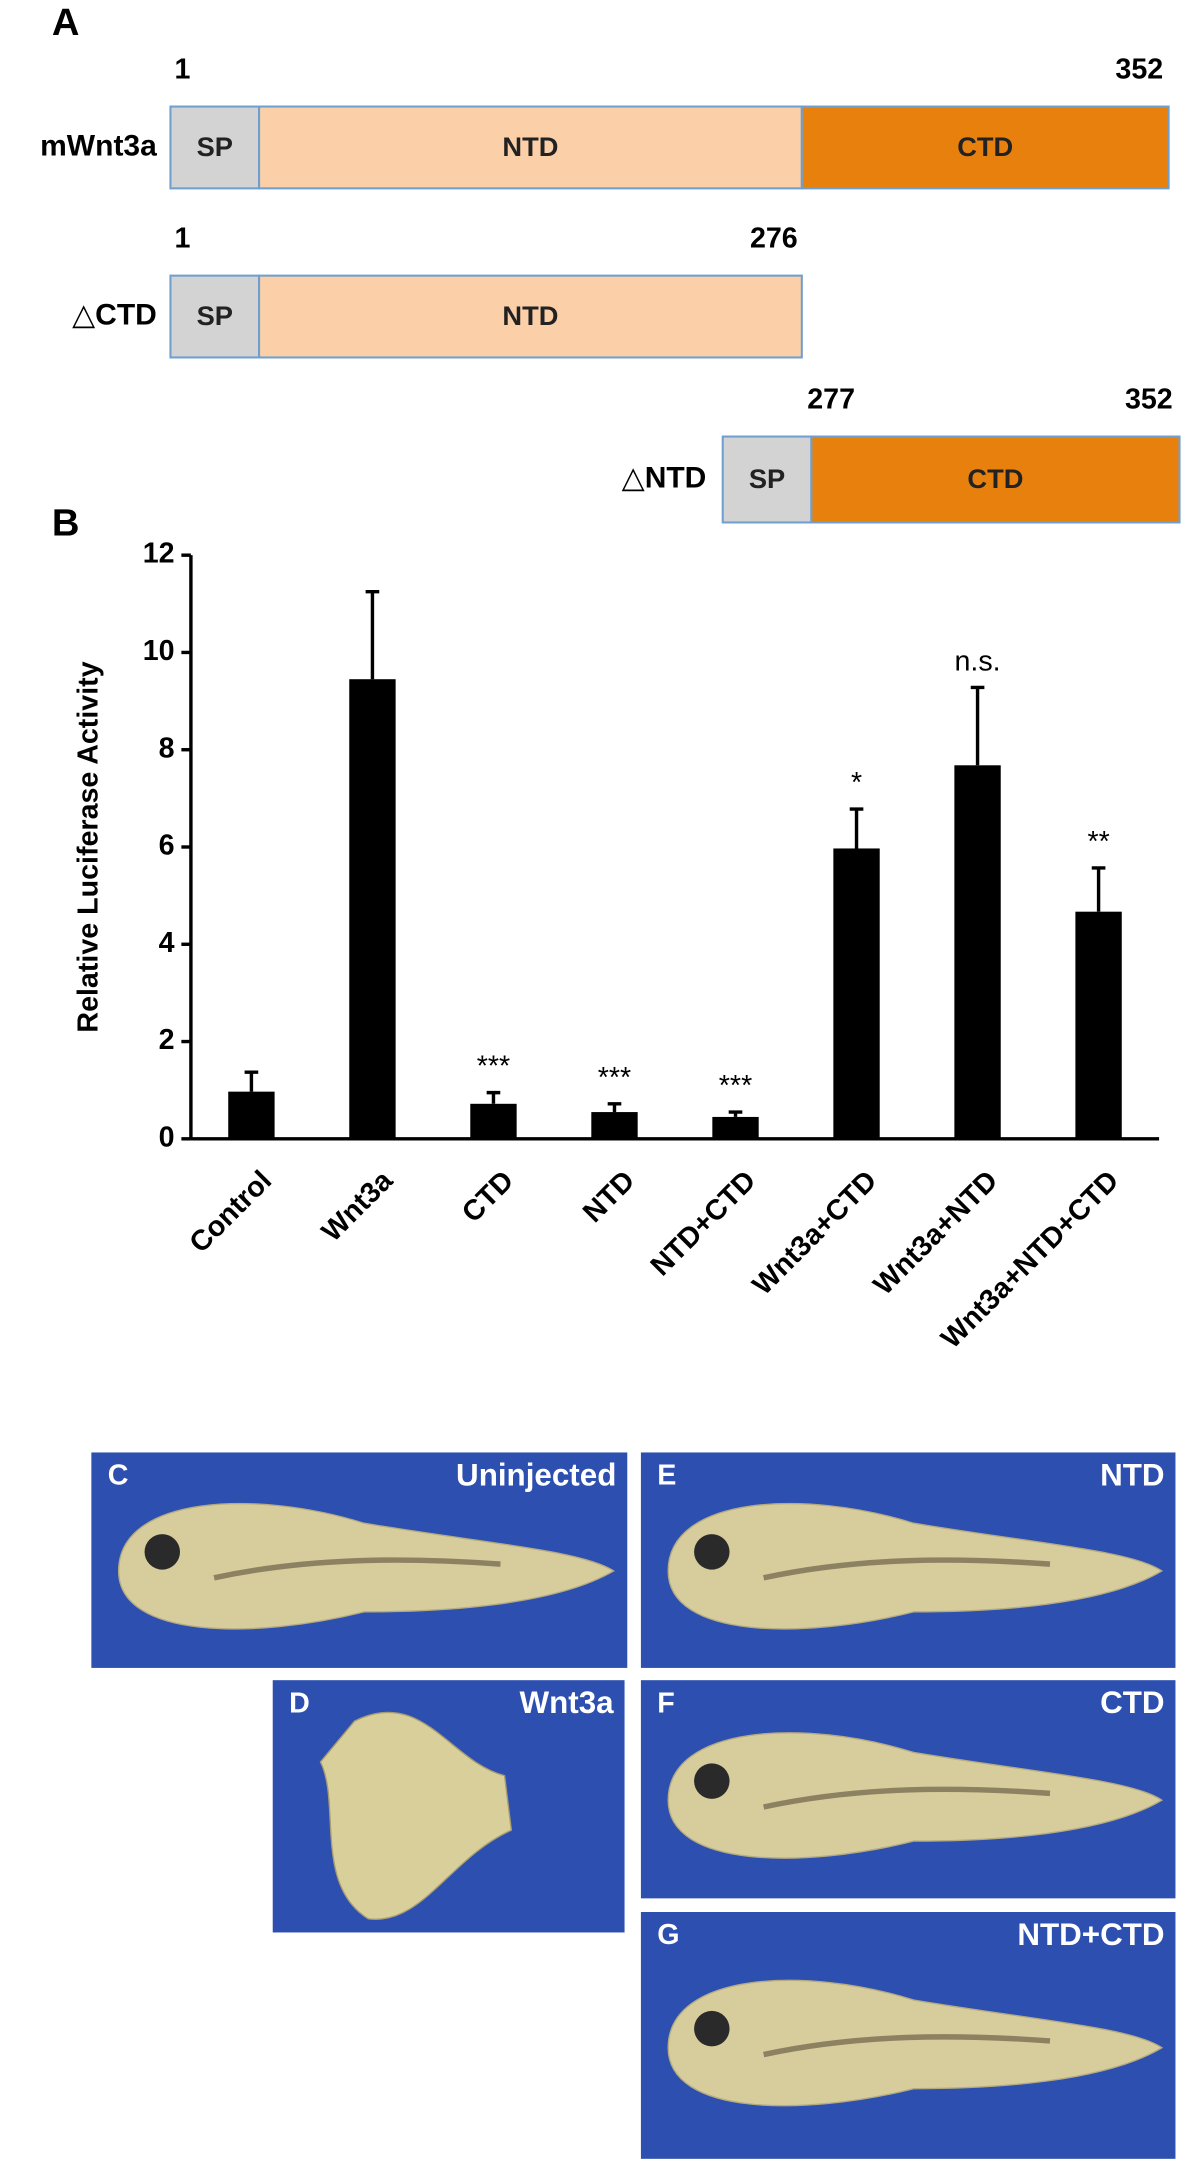 Image resolution: width=1200 pixels, height=2159 pixels. What do you see at coordinates (167, 943) in the screenshot?
I see `y-tick-label: 4` at bounding box center [167, 943].